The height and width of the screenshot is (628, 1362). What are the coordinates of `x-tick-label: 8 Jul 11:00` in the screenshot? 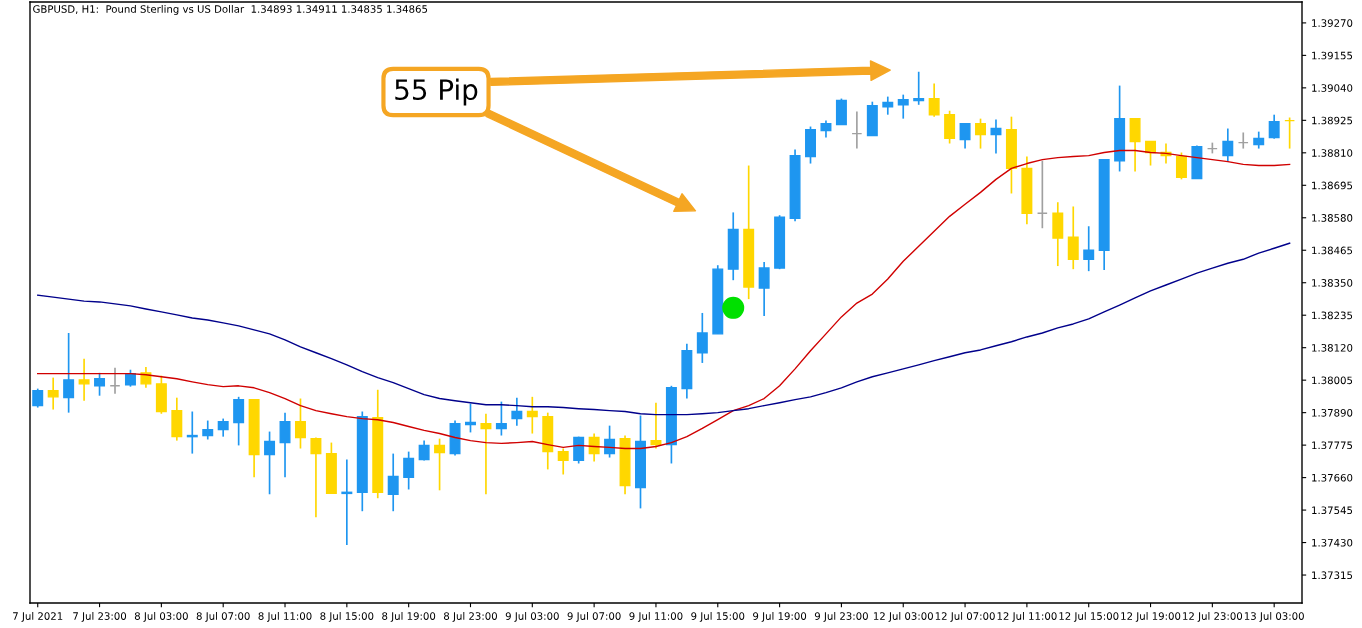 It's located at (285, 617).